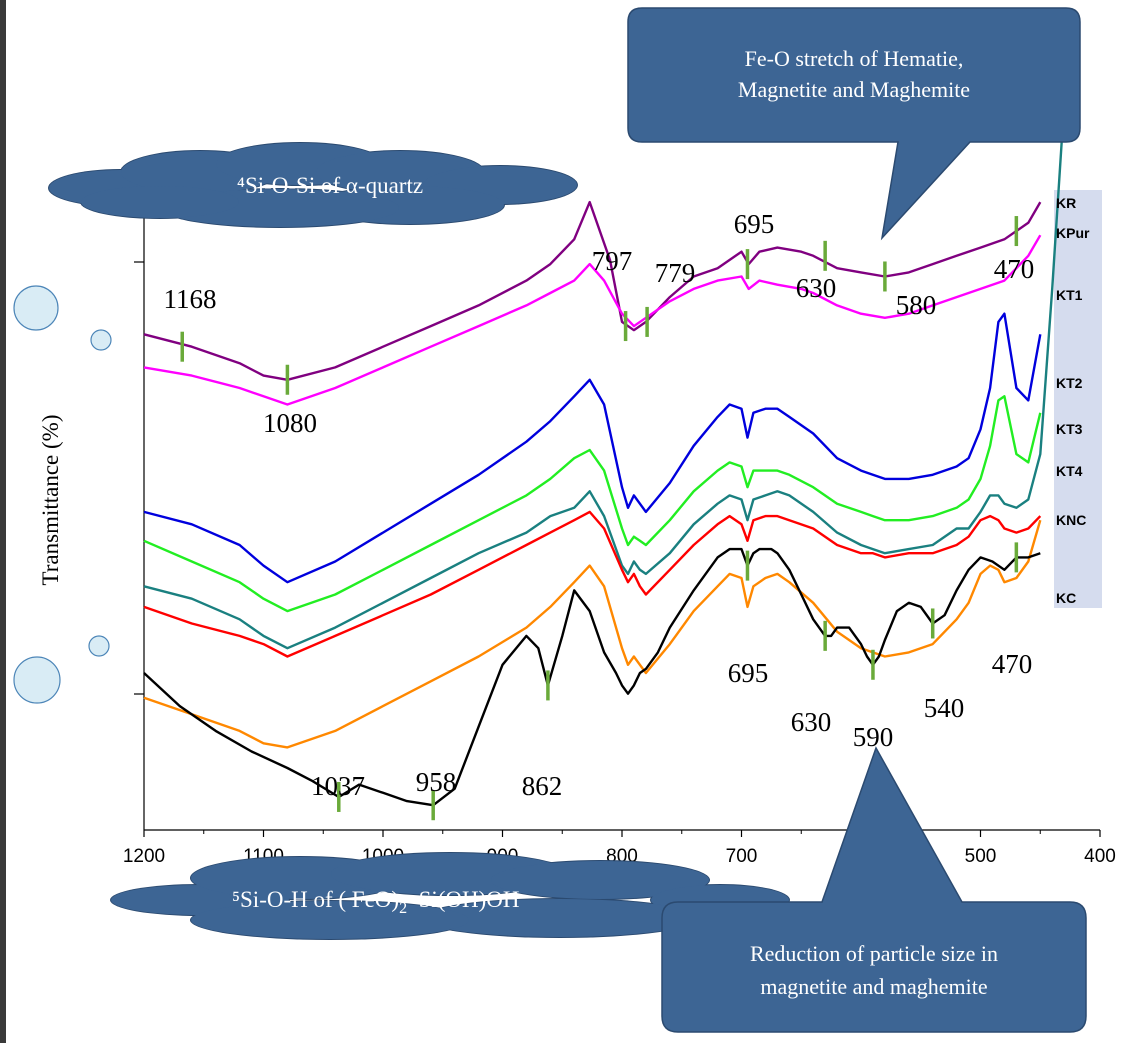 The height and width of the screenshot is (1043, 1122). What do you see at coordinates (916, 305) in the screenshot?
I see `peak-label-580: 580` at bounding box center [916, 305].